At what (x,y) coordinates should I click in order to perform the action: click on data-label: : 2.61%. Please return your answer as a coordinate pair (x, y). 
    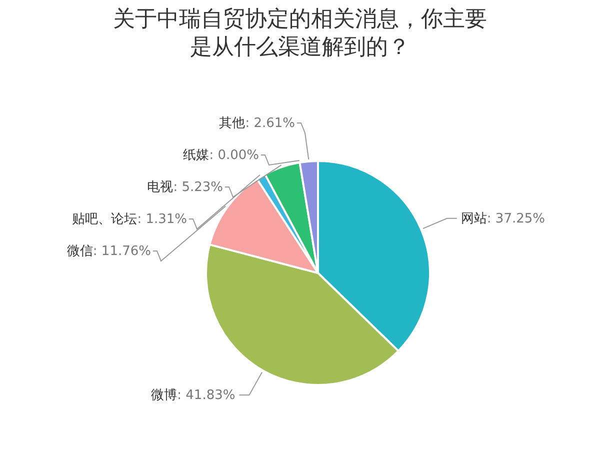
    Looking at the image, I should click on (270, 123).